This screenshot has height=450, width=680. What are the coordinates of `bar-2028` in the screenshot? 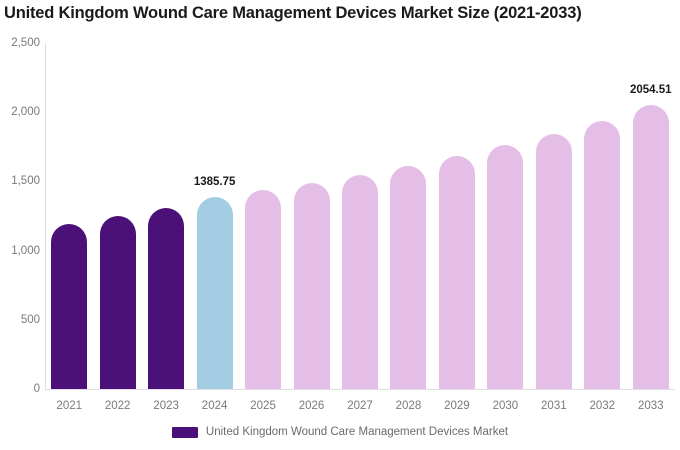 It's located at (408, 277).